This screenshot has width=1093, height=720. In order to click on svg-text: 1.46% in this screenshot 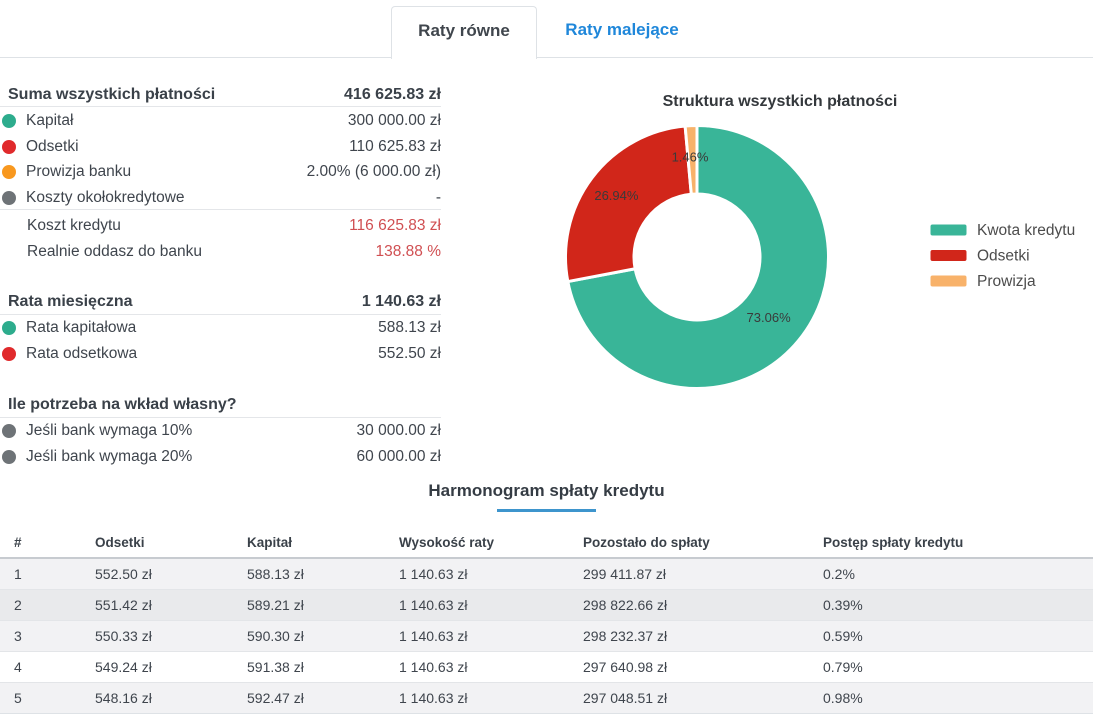, I will do `click(690, 157)`.